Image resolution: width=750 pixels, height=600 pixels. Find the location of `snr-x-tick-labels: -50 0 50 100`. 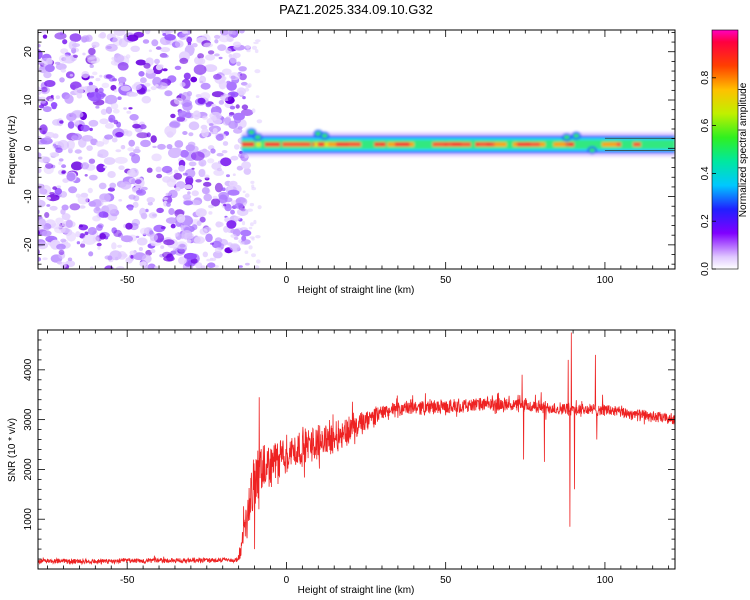

snr-x-tick-labels: -50 0 50 100 is located at coordinates (367, 580).